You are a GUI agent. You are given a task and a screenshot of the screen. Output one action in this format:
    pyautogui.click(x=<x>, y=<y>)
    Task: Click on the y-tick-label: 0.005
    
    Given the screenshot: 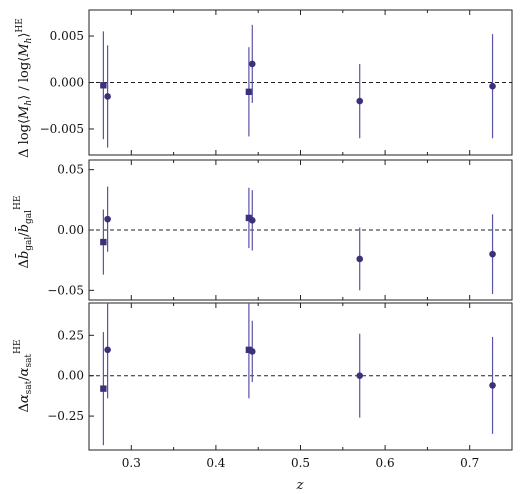 What is the action you would take?
    pyautogui.click(x=67, y=36)
    